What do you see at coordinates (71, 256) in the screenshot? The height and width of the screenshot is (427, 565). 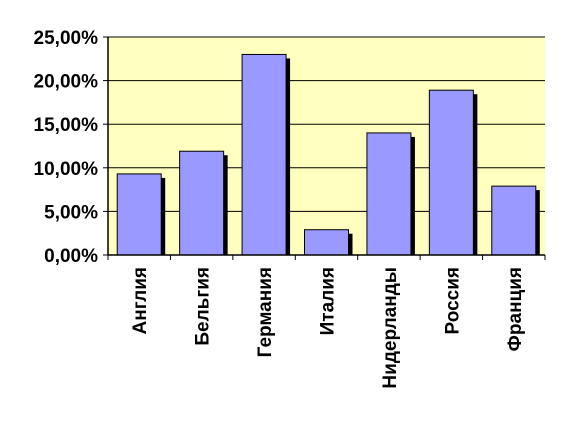 I see `y-tick-label: 0,00%` at bounding box center [71, 256].